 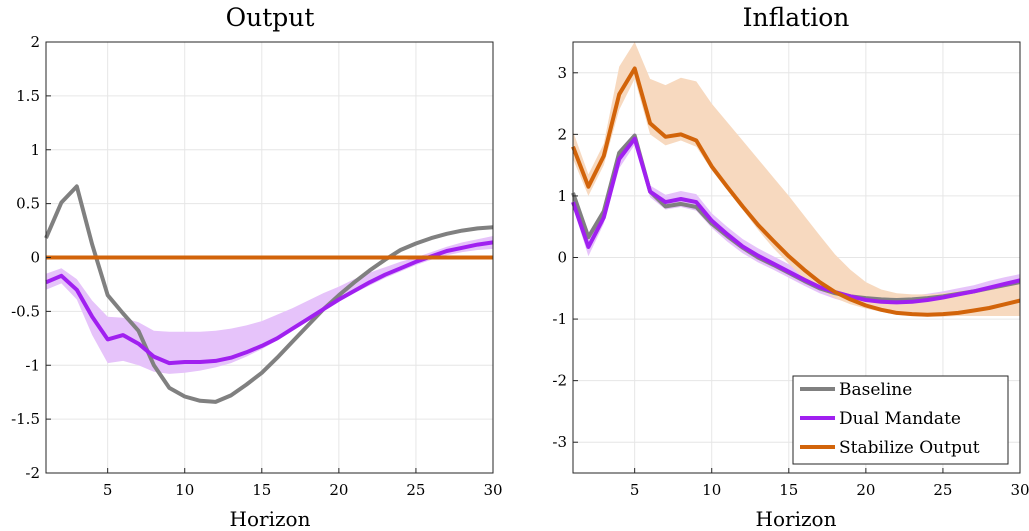 I want to click on inflation-x-tick-label: 5, so click(x=635, y=490).